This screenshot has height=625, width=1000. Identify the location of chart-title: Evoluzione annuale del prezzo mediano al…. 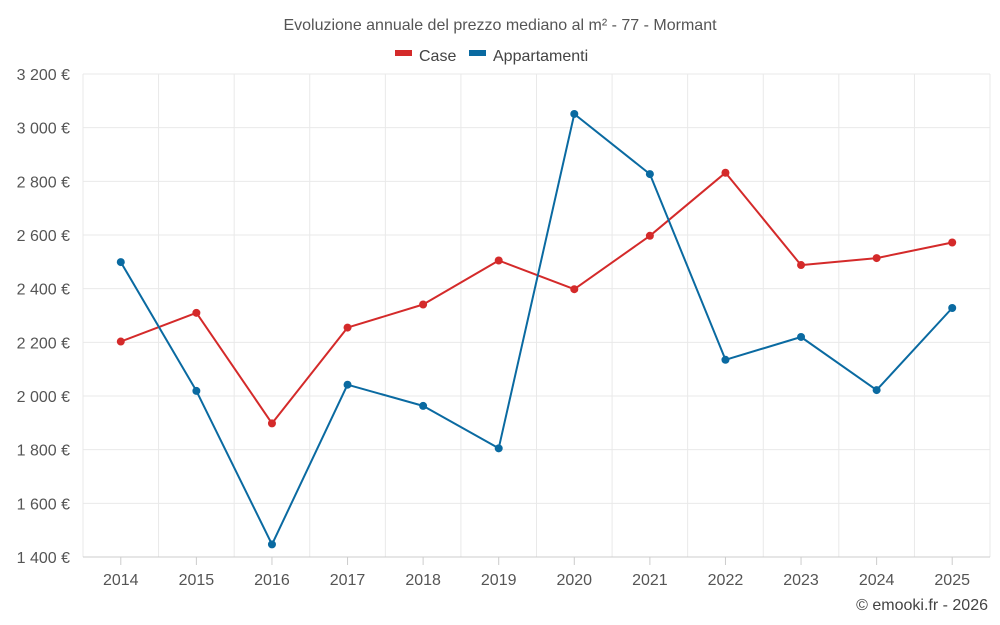
(500, 25).